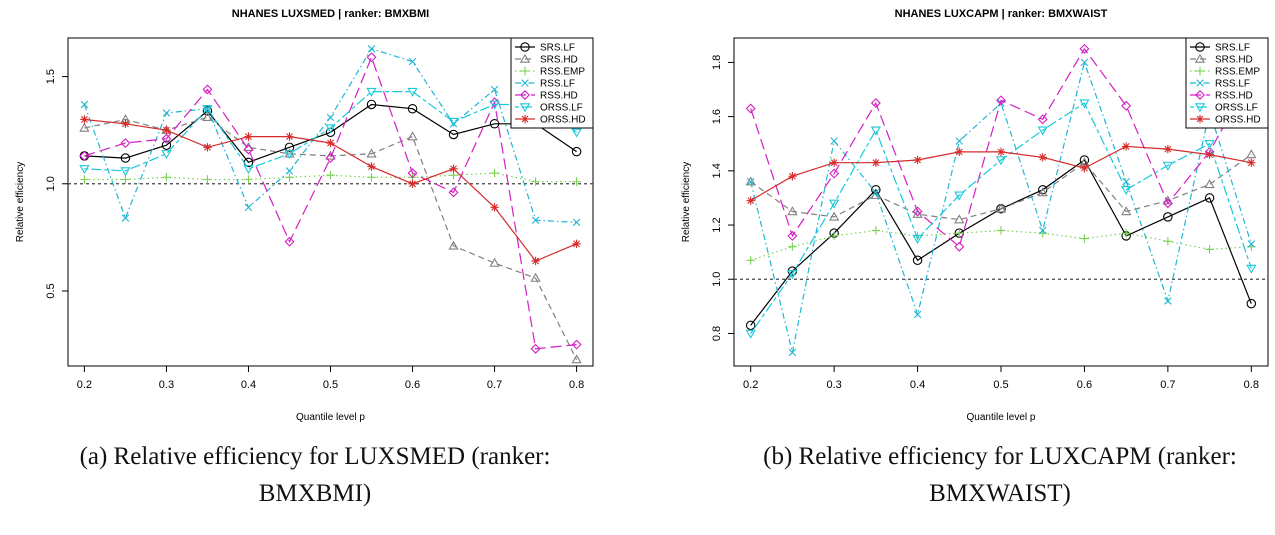  What do you see at coordinates (330, 417) in the screenshot?
I see `x-axis-label: Quantile level p` at bounding box center [330, 417].